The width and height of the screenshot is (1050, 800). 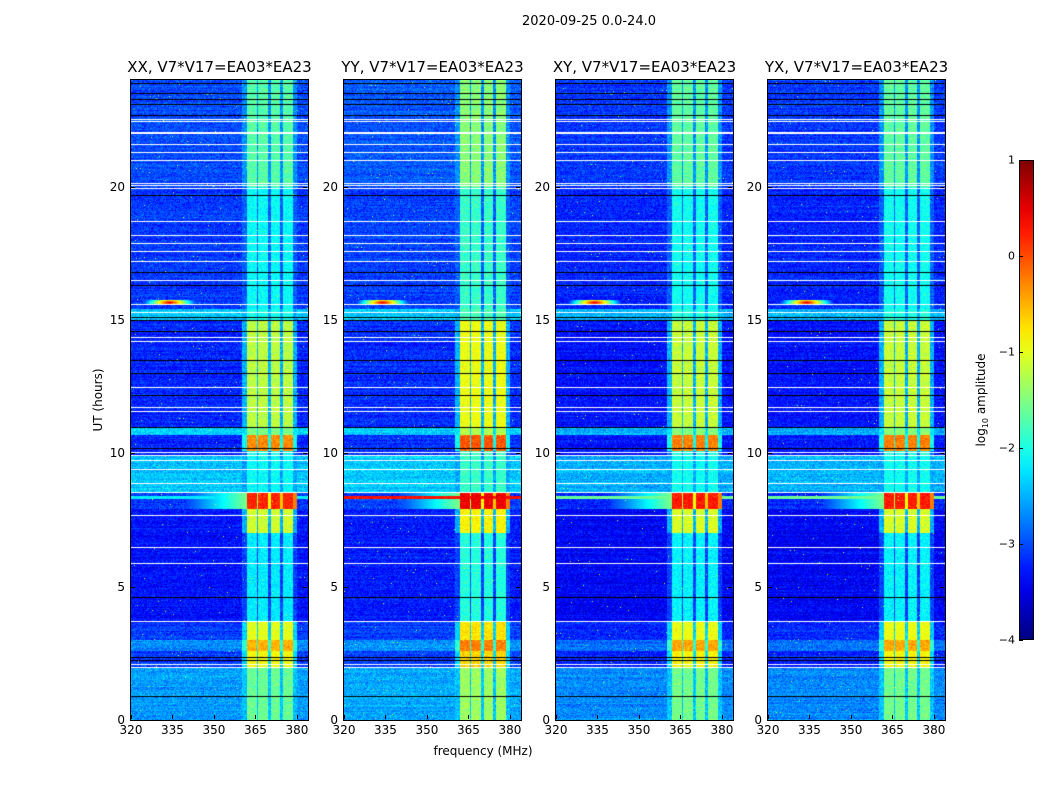 I want to click on panel-title: YX, V7*V17=EA03*EA23, so click(x=856, y=67).